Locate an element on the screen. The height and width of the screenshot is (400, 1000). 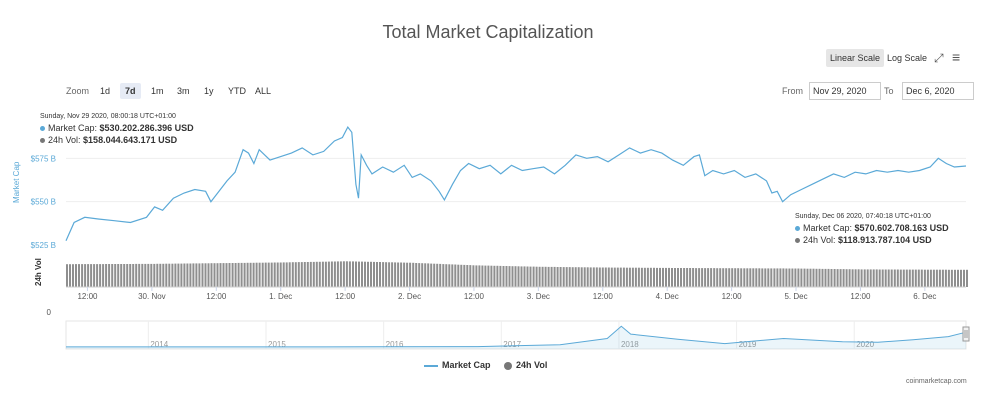
zoom-1d-button: 1d is located at coordinates (105, 91).